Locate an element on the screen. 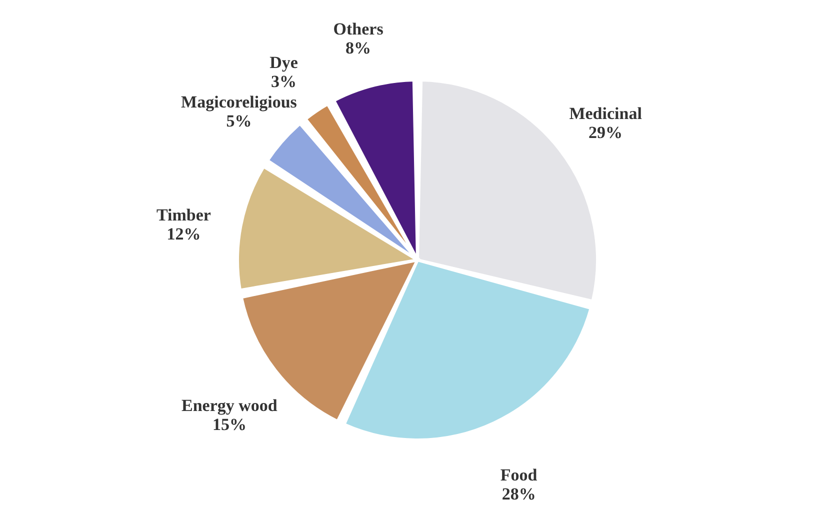 This screenshot has height=520, width=835. data-label: 12% is located at coordinates (183, 234).